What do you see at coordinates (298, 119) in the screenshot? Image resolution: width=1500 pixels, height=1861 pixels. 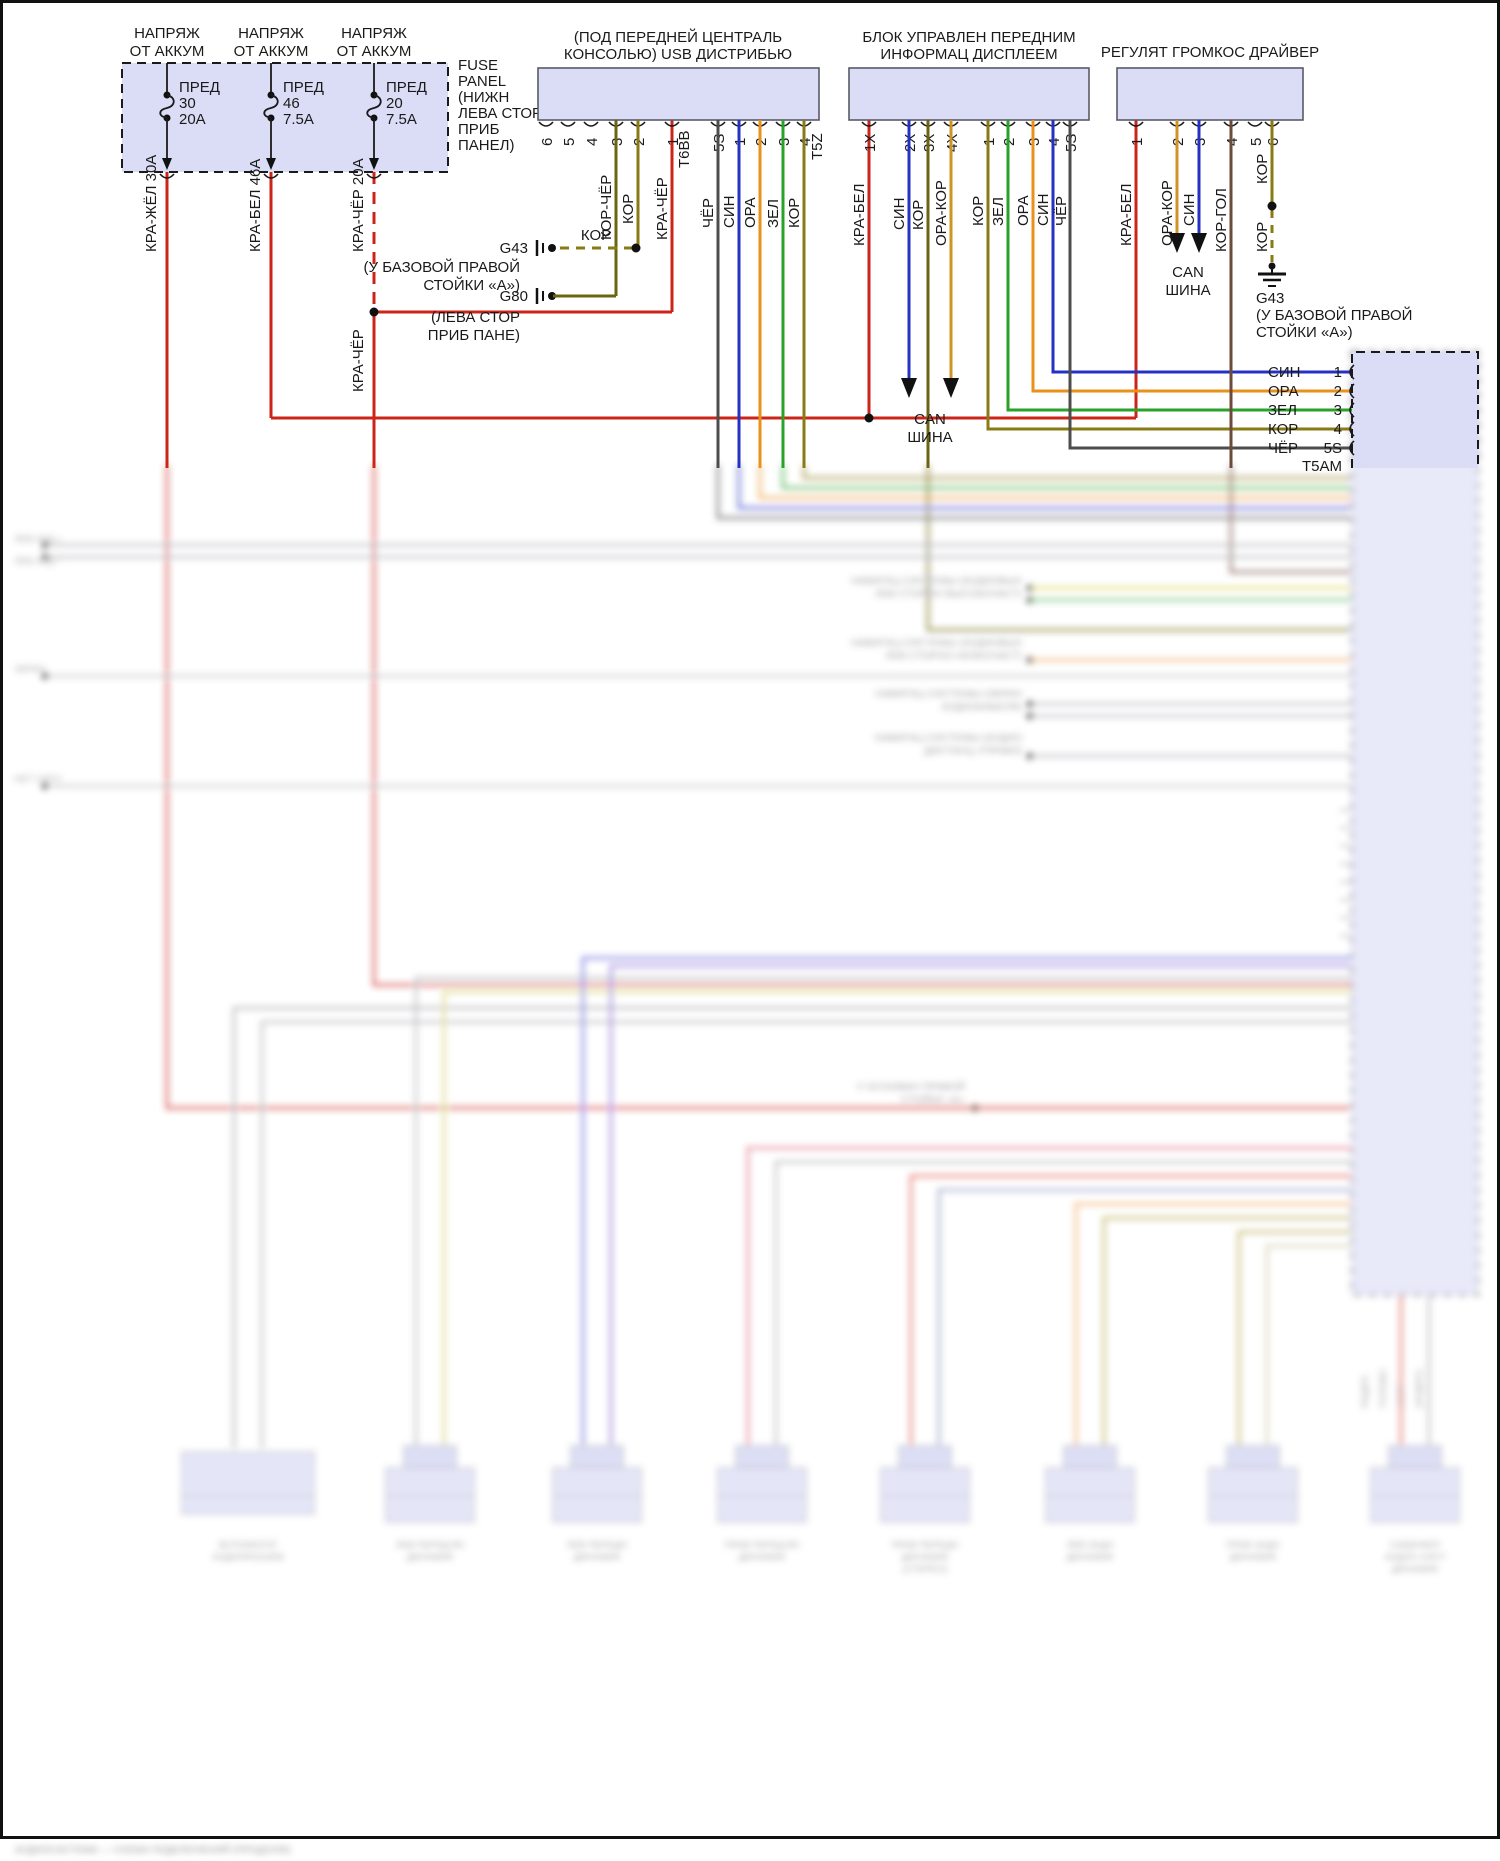 I see `svg-text: 7.5А` at bounding box center [298, 119].